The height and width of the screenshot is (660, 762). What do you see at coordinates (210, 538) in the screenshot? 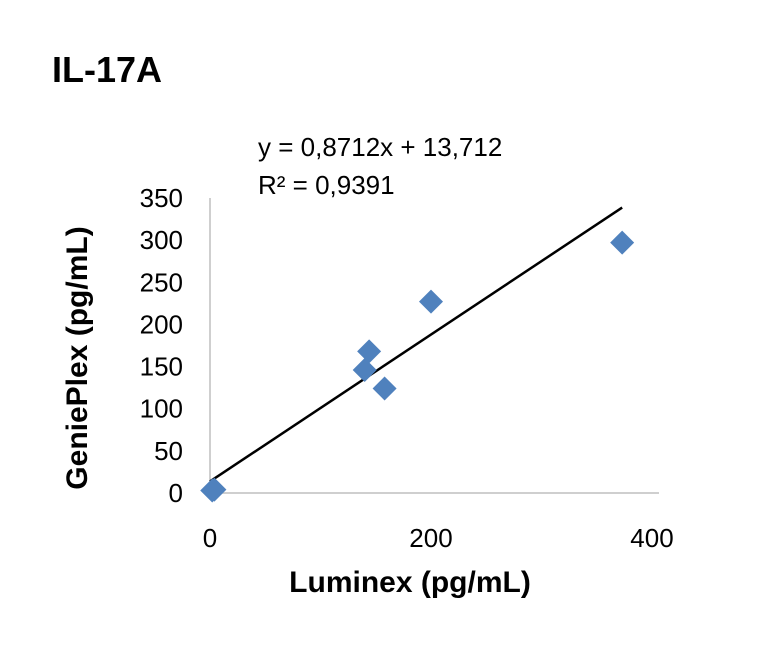
I see `x-tick-label: 0` at bounding box center [210, 538].